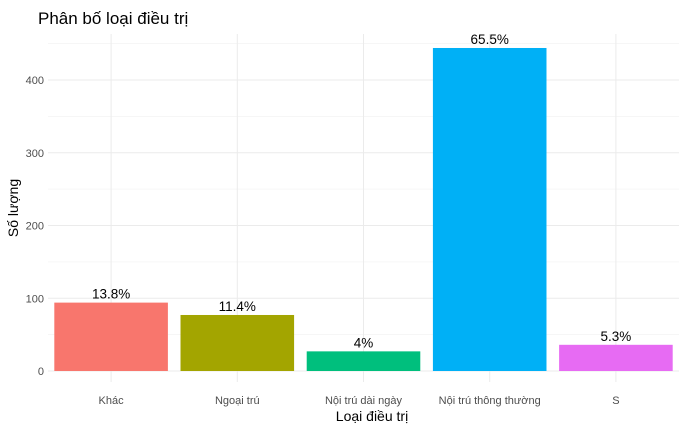 The height and width of the screenshot is (432, 700). What do you see at coordinates (364, 342) in the screenshot?
I see `data-label: 4%` at bounding box center [364, 342].